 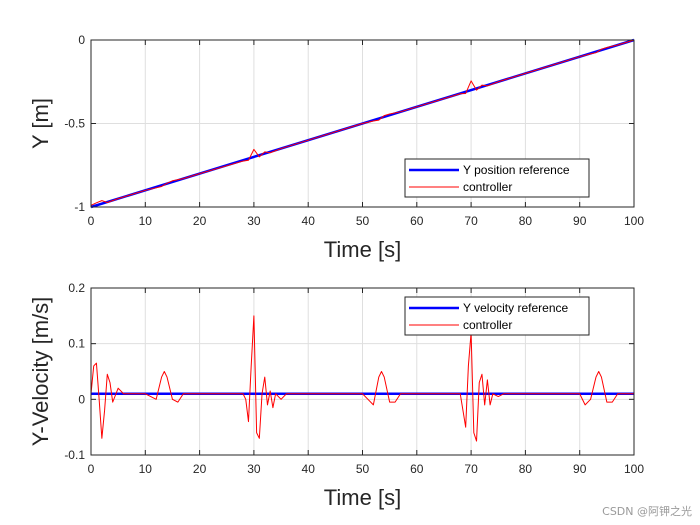 What do you see at coordinates (515, 308) in the screenshot?
I see `legend-label: Y velocity reference` at bounding box center [515, 308].